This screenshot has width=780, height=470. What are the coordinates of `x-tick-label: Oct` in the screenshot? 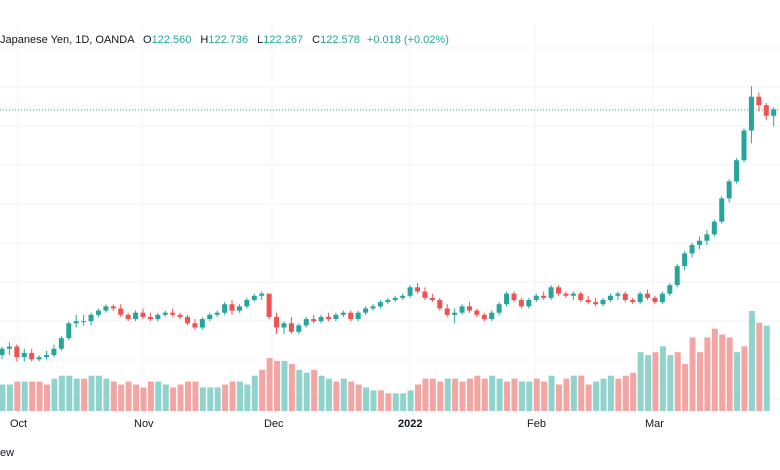 It's located at (19, 424).